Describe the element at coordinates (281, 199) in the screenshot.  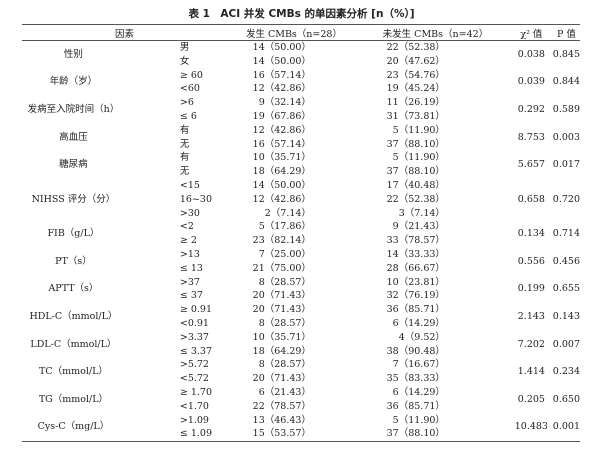
I see `cmb-cell: 12（42.86）` at that location.